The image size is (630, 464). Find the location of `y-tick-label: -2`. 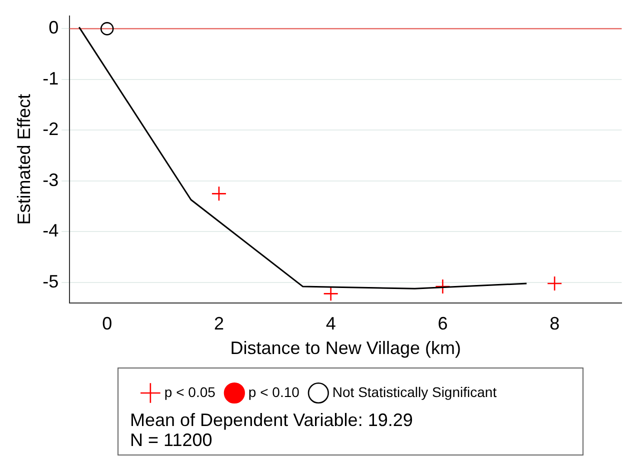

y-tick-label: -2 is located at coordinates (50, 129).